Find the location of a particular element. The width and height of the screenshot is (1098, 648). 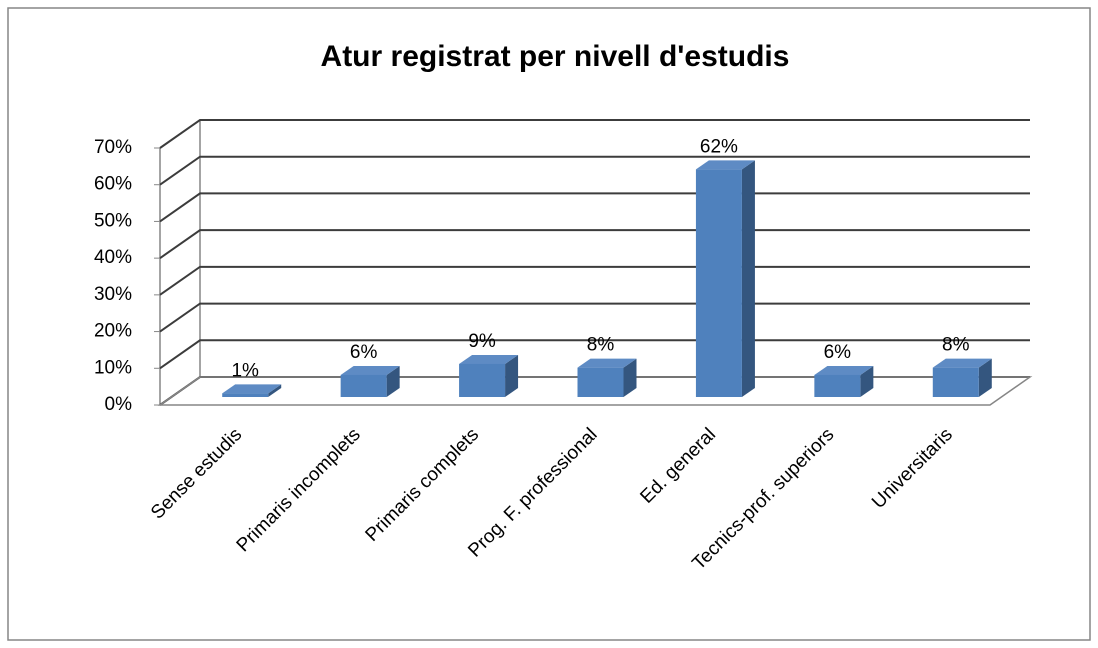

y-tick-label: 60% is located at coordinates (113, 184).